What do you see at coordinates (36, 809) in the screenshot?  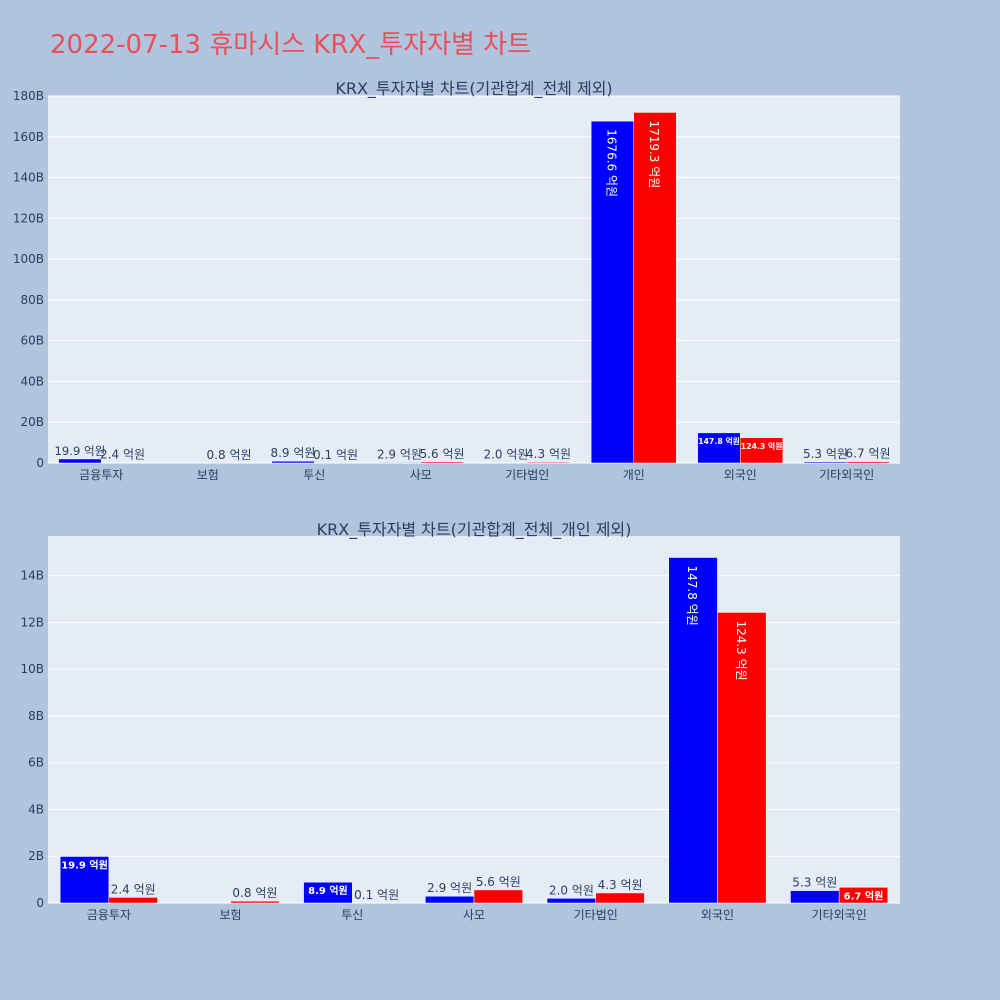 I see `y-tick-label: 4B` at bounding box center [36, 809].